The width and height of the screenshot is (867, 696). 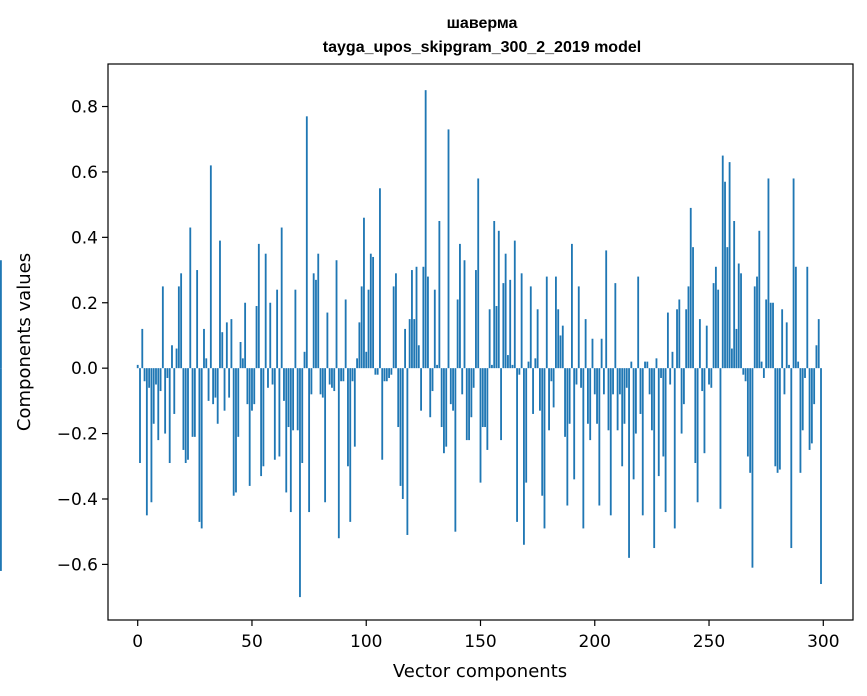 I want to click on x-ticks-group: 0 50 100 150 200 250 300, so click(x=486, y=636).